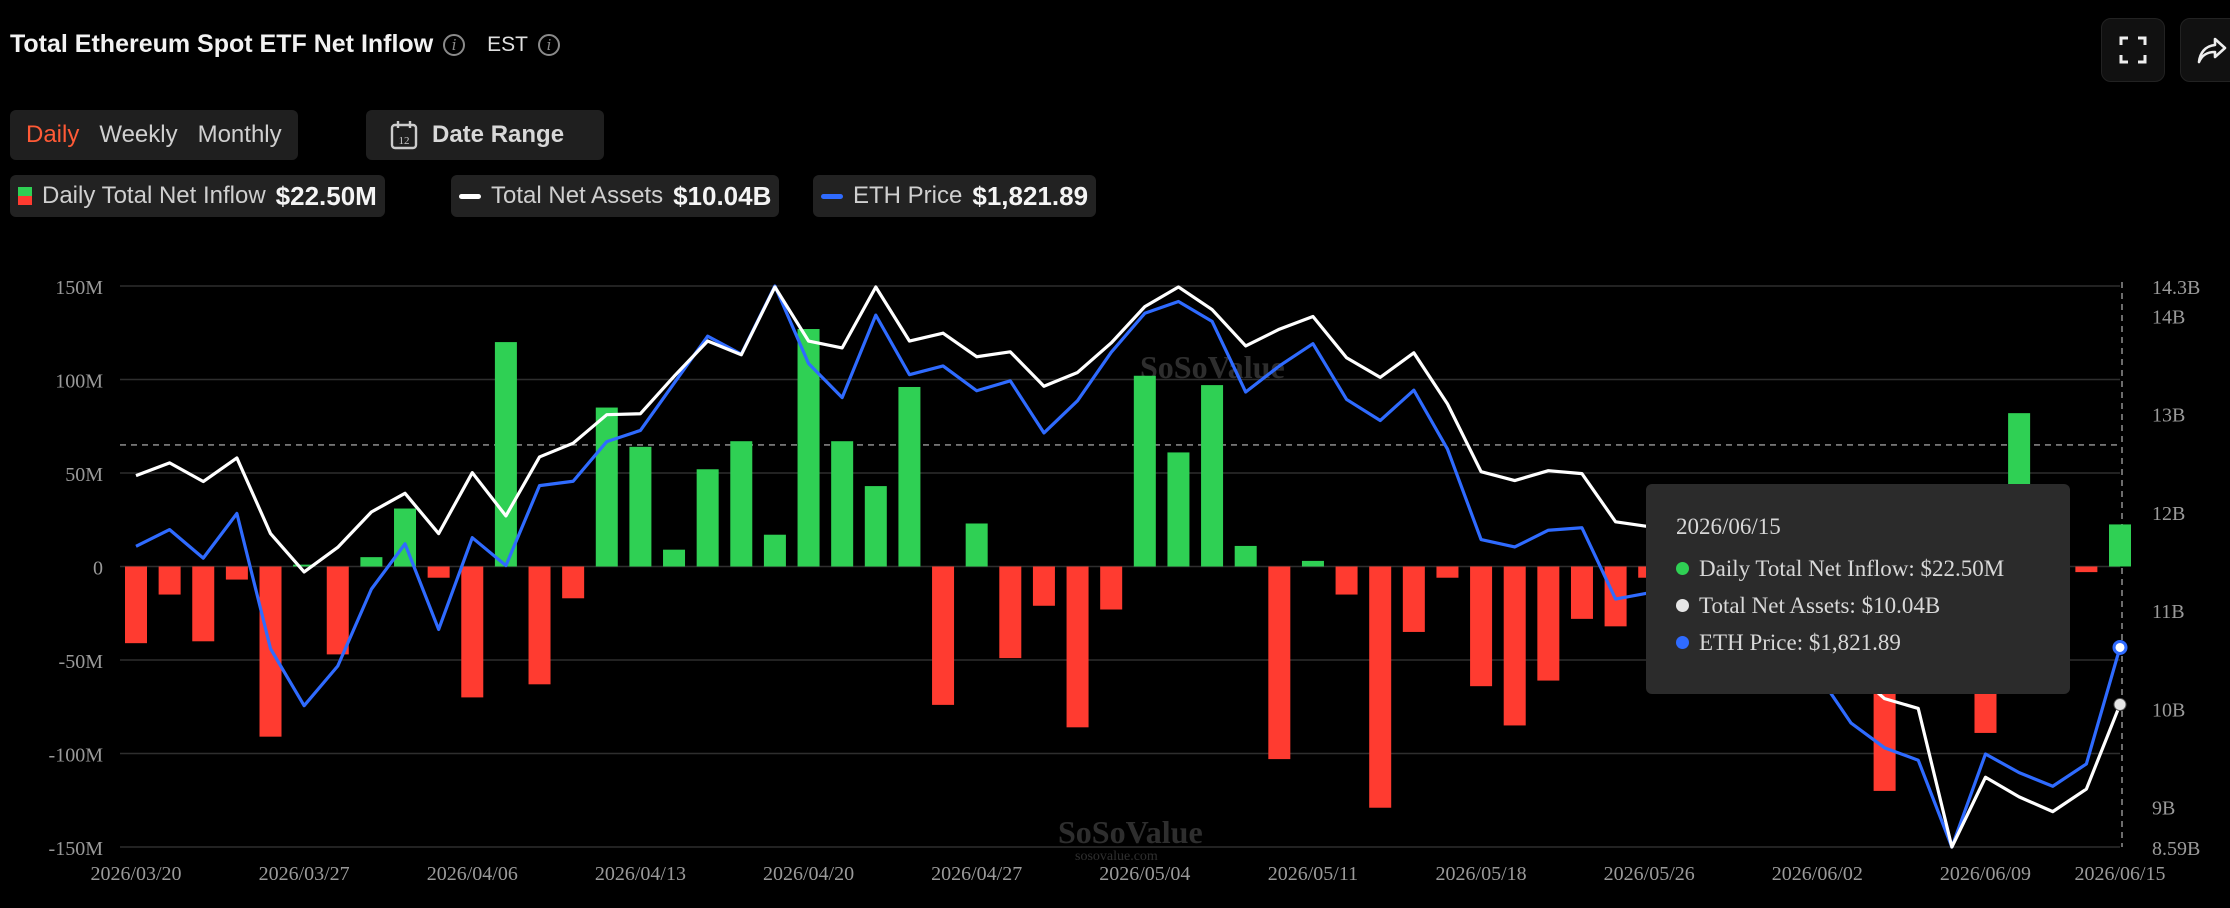  Describe the element at coordinates (470, 196) in the screenshot. I see `legend-assets-swatch` at that location.